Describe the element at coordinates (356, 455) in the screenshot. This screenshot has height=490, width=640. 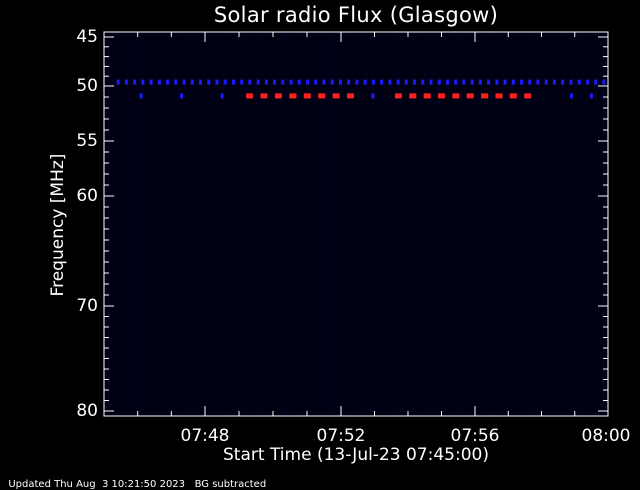
I see `x-axis-label: Start Time (13-Jul-23 07:45:00)` at that location.